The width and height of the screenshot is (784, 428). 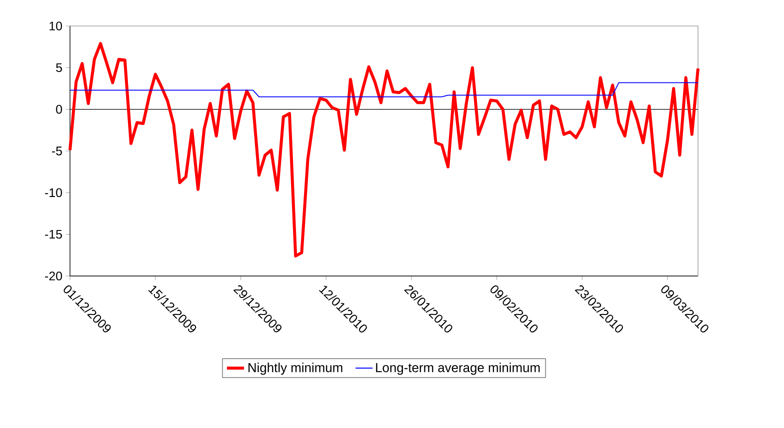 I want to click on y-tick-label: -5, so click(x=57, y=151).